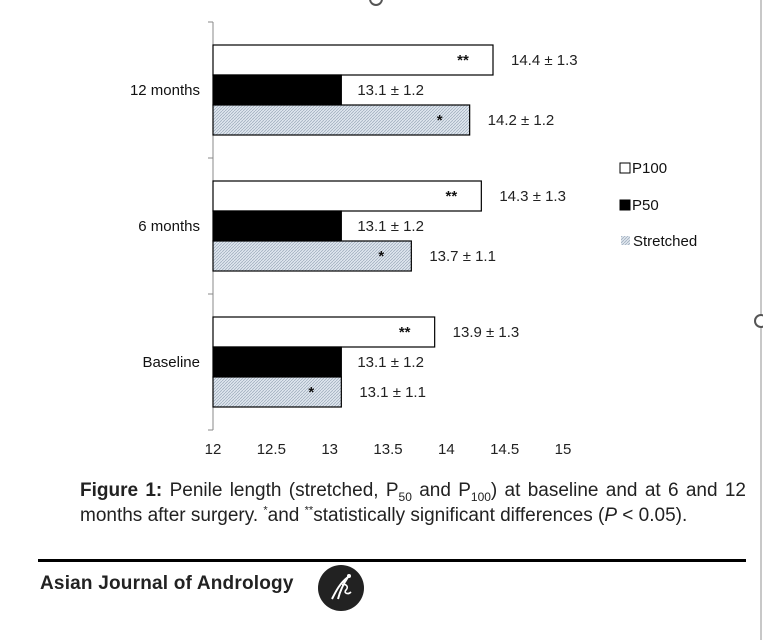 Image resolution: width=763 pixels, height=640 pixels. What do you see at coordinates (563, 449) in the screenshot?
I see `x-tick-label: 15` at bounding box center [563, 449].